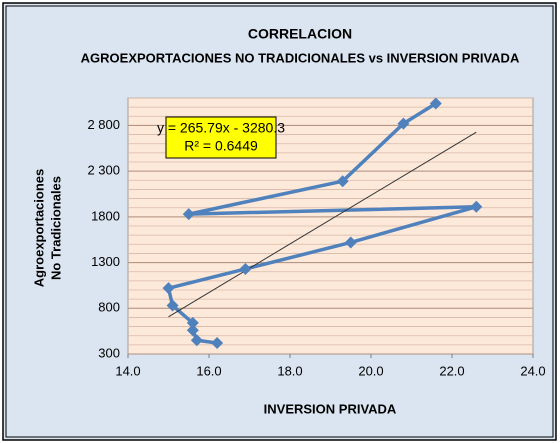  I want to click on x-tick-label: 24.0, so click(532, 370).